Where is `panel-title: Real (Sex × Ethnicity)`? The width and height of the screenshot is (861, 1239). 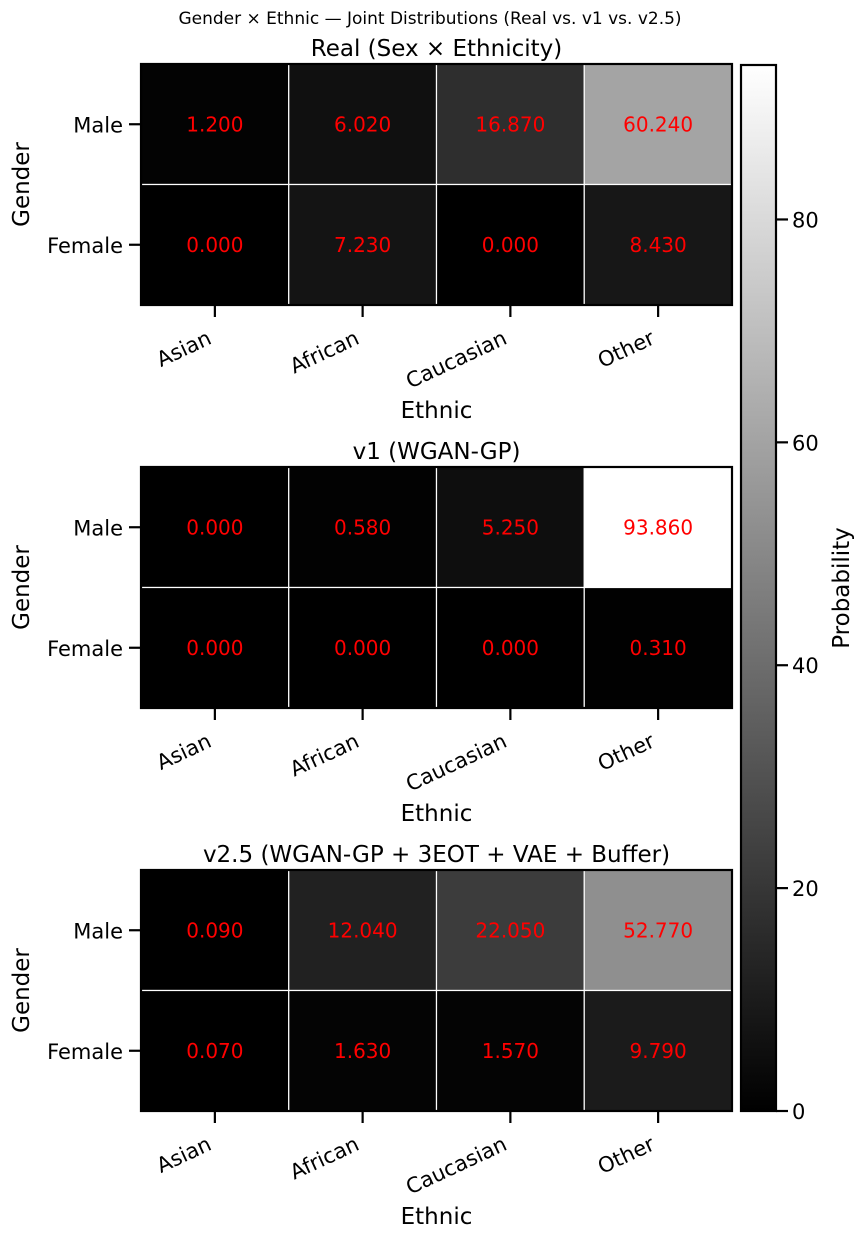 panel-title: Real (Sex × Ethnicity) is located at coordinates (436, 49).